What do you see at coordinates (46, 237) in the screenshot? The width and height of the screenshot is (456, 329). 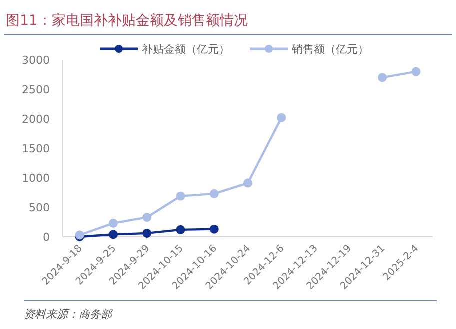 I see `y-tick-label: 0` at bounding box center [46, 237].